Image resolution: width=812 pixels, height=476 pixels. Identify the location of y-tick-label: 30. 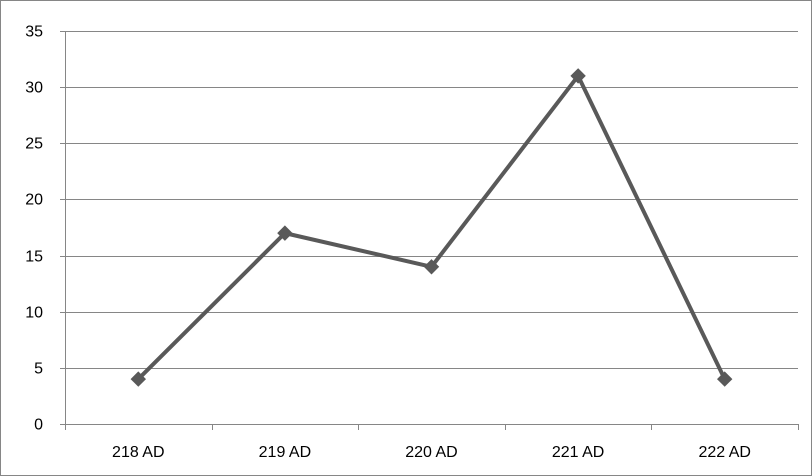
(34, 88).